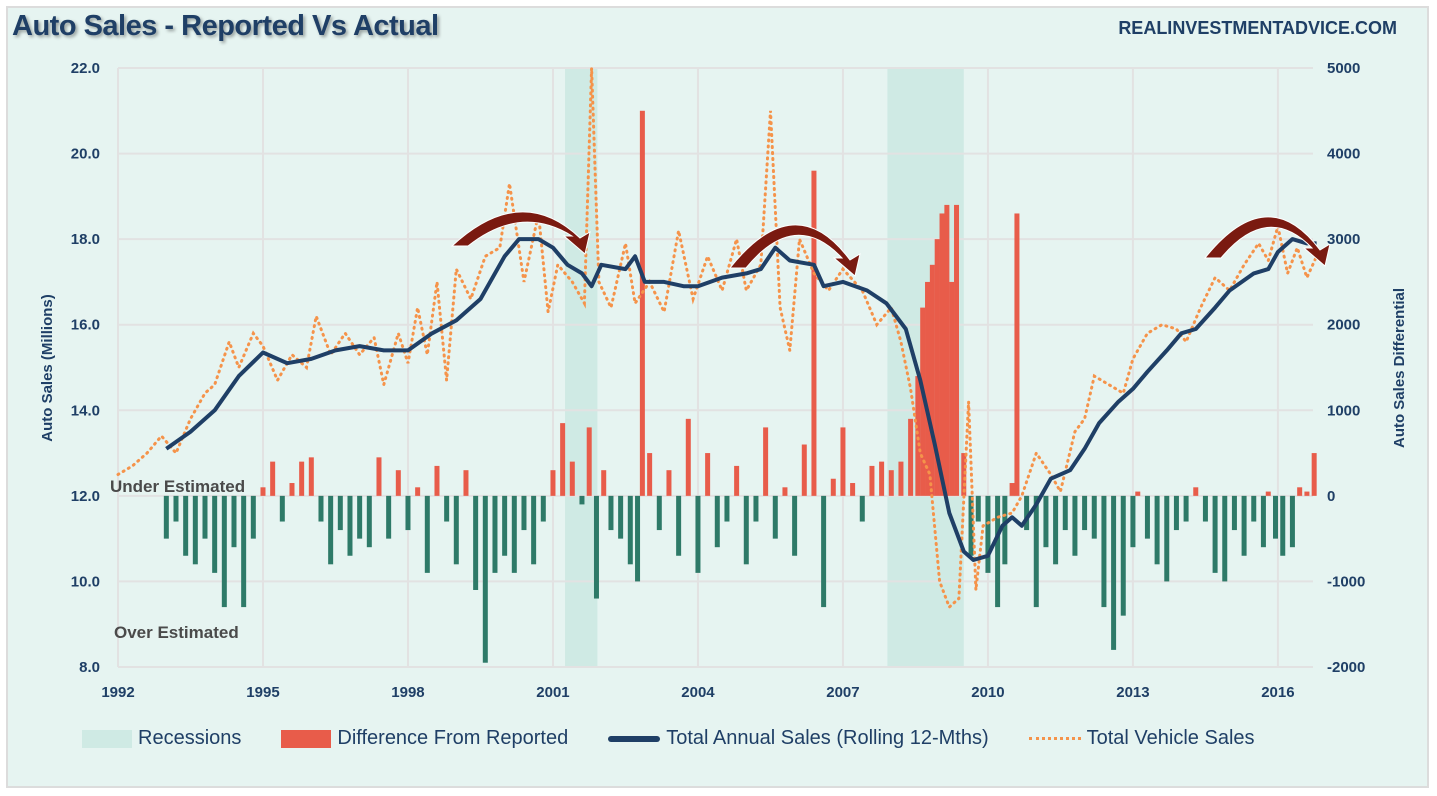 The image size is (1437, 796). I want to click on legend-label: Recessions, so click(190, 738).